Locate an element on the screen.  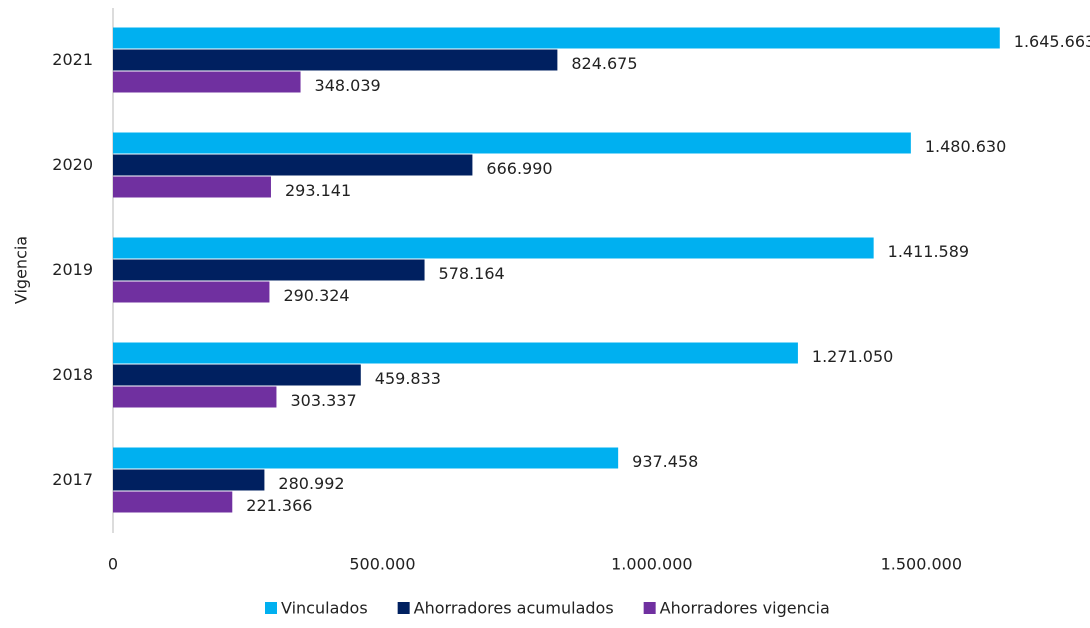
y-tick-label: 2018 is located at coordinates (72, 374).